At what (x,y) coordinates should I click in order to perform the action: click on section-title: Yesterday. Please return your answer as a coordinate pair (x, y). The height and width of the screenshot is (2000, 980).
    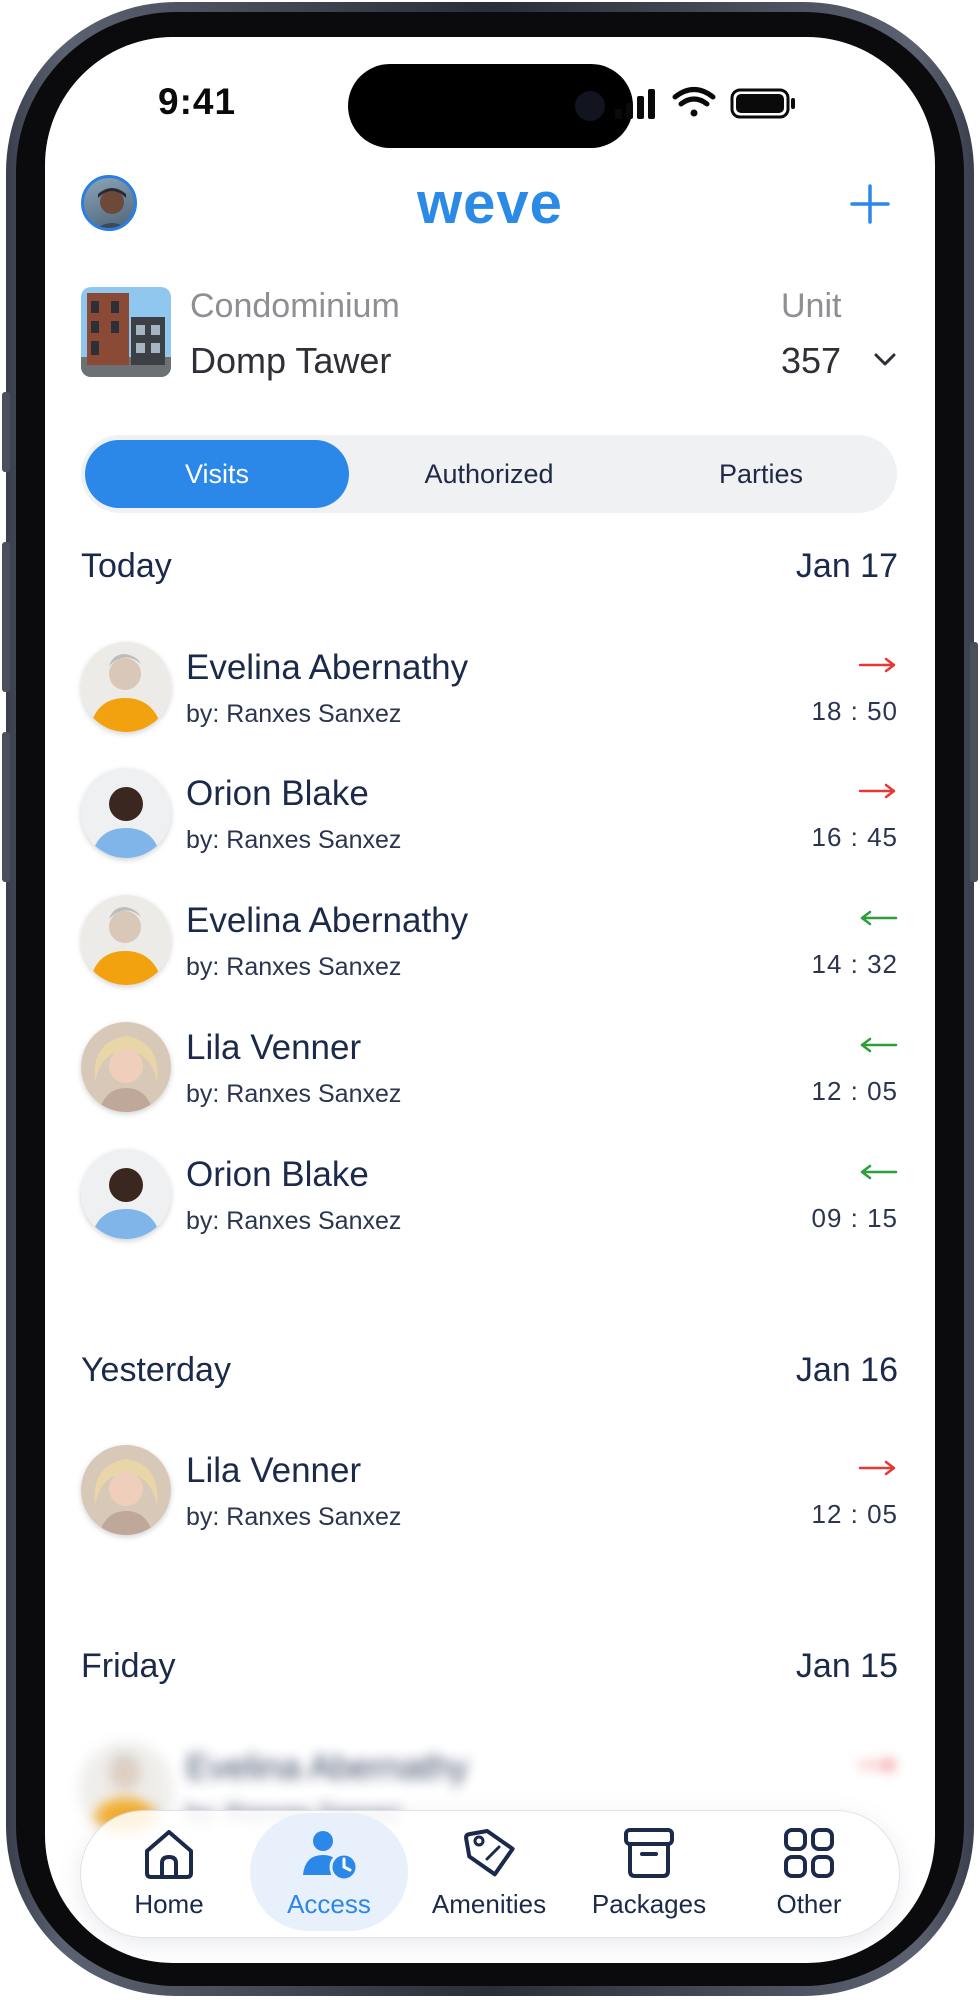
    Looking at the image, I should click on (156, 1370).